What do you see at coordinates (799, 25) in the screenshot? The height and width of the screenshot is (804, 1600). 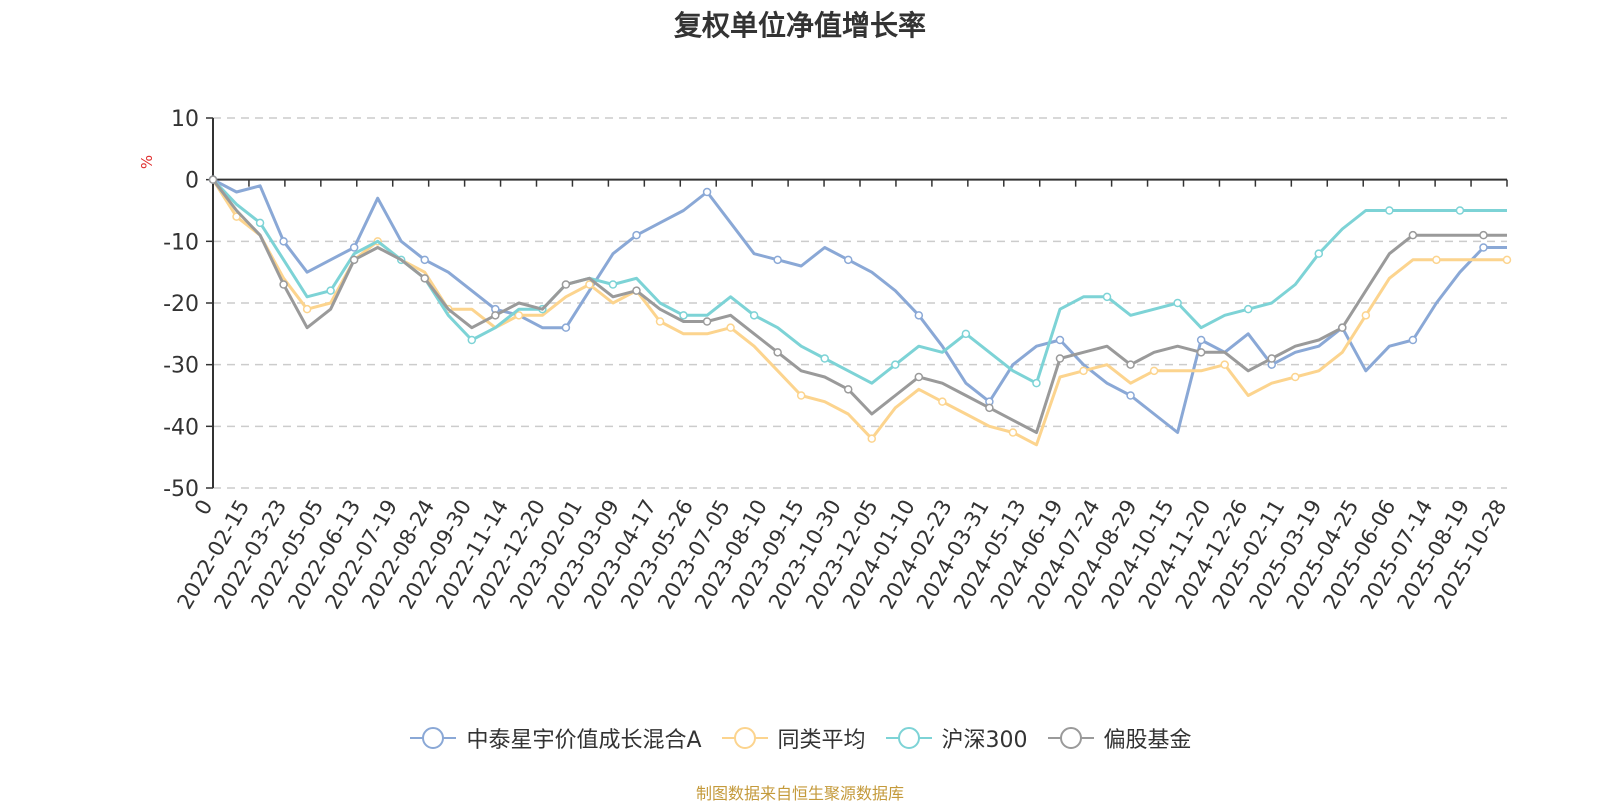 I see `chart-title: 复权单位净值增长率` at bounding box center [799, 25].